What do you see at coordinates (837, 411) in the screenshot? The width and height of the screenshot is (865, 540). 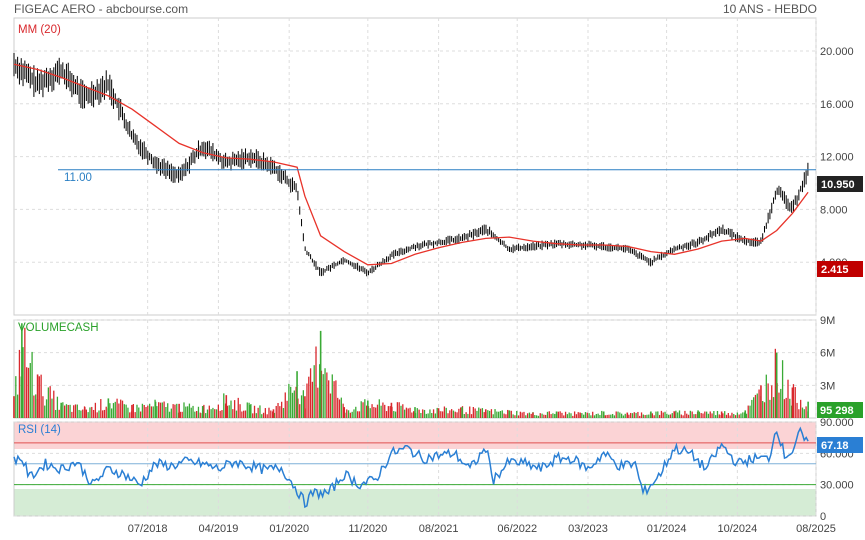 I see `volume-last-value: 95 298` at bounding box center [837, 411].